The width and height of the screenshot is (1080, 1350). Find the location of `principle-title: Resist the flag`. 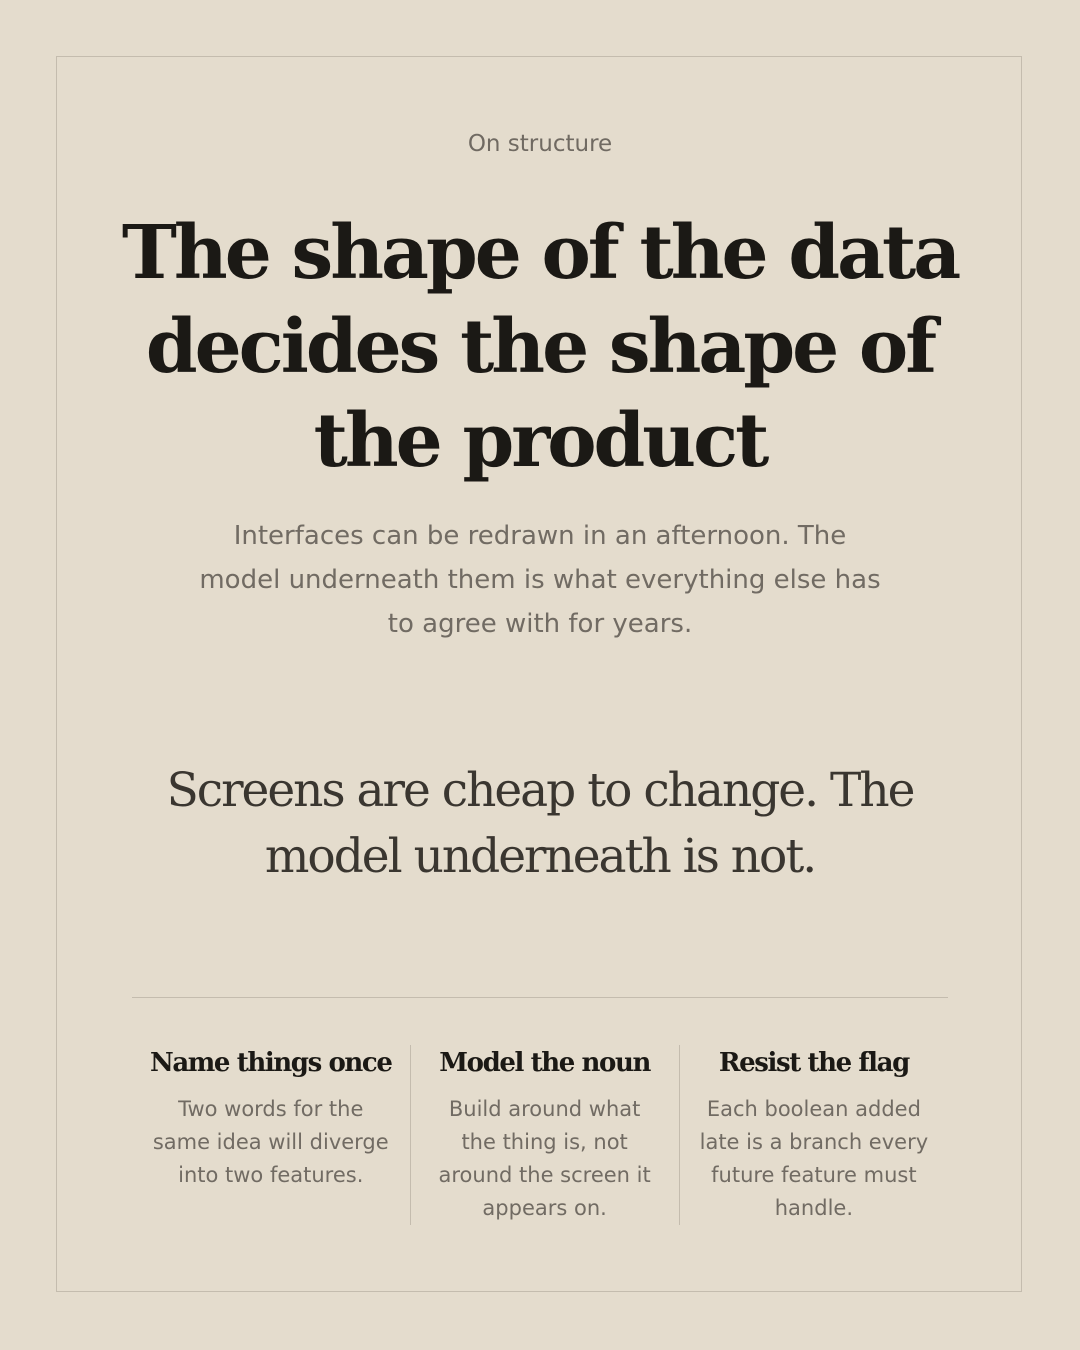

principle-title: Resist the flag is located at coordinates (814, 1063).